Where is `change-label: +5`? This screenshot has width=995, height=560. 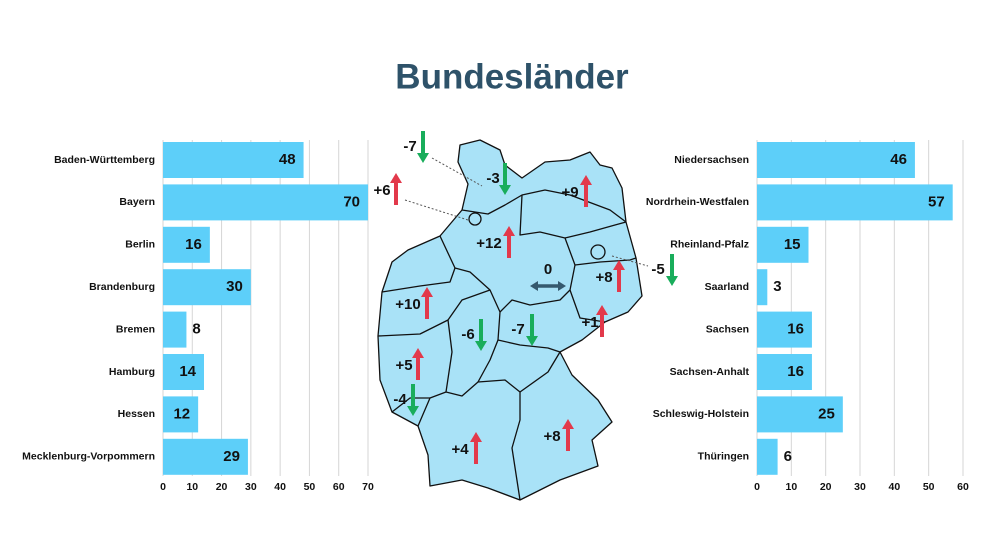 change-label: +5 is located at coordinates (403, 365).